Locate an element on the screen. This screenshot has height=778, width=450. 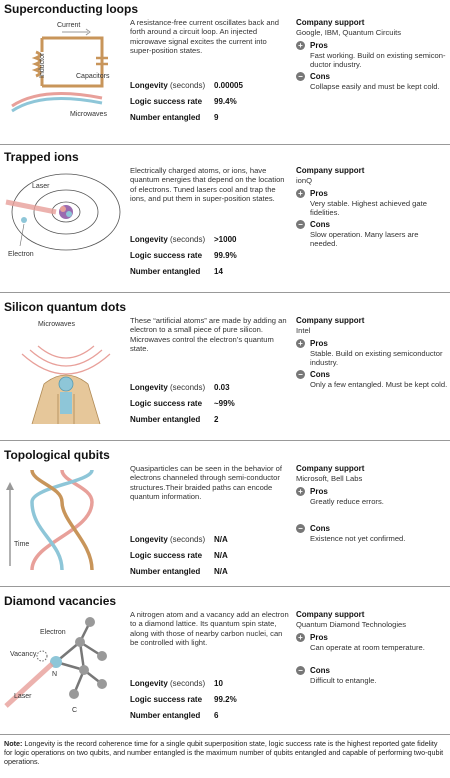
illus-label-microwaves: Microwaves is located at coordinates (88, 114).